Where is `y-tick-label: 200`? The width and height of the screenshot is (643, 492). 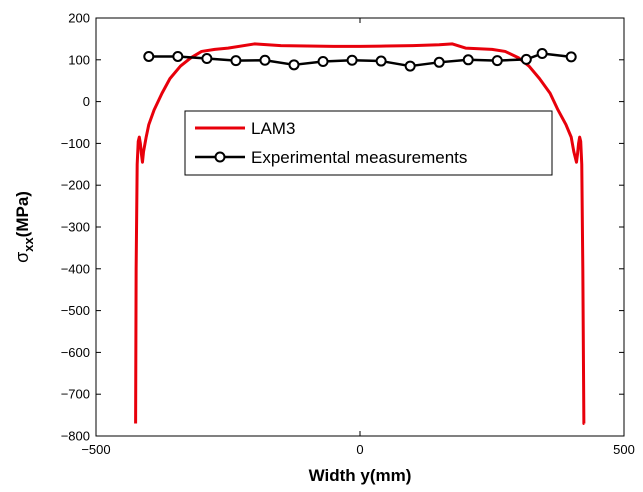
y-tick-label: 200 is located at coordinates (79, 18).